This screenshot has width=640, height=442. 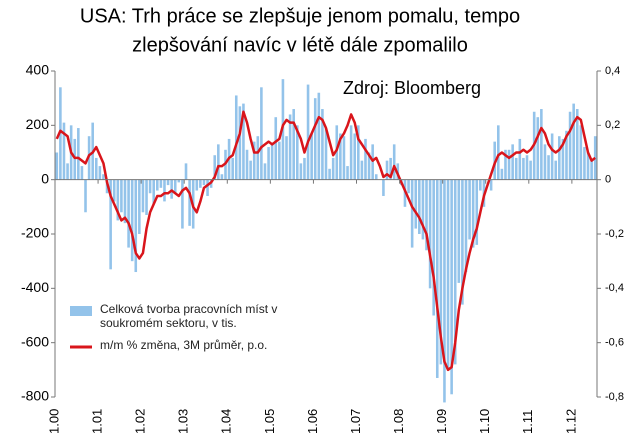 What do you see at coordinates (226, 421) in the screenshot?
I see `x-tick-label: 1.04` at bounding box center [226, 421].